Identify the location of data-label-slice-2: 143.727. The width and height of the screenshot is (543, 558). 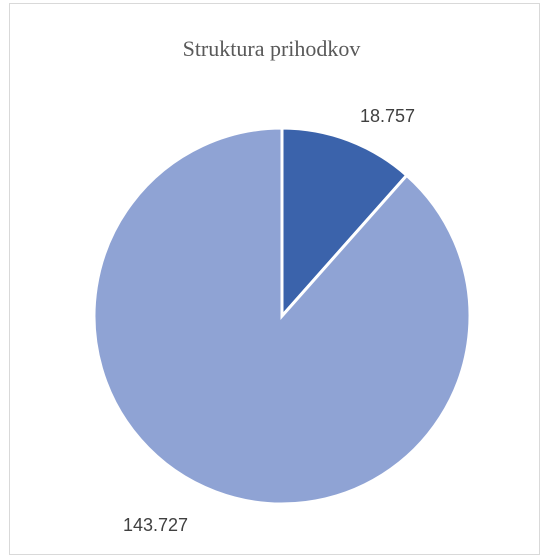
(155, 525).